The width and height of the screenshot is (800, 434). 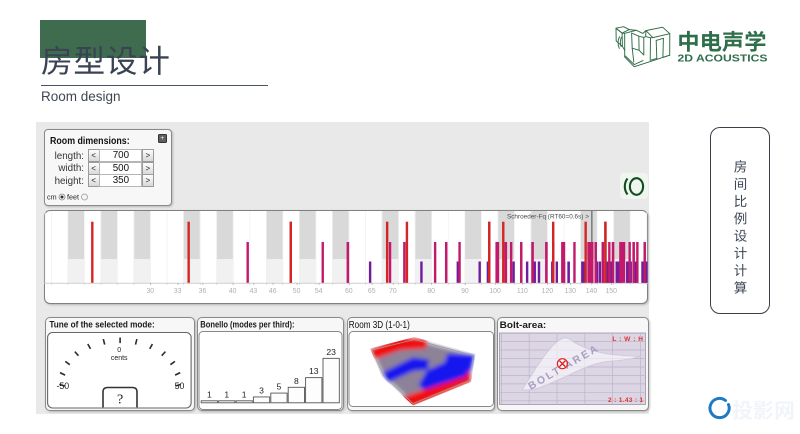 What do you see at coordinates (547, 291) in the screenshot?
I see `svg-text: 120` at bounding box center [547, 291].